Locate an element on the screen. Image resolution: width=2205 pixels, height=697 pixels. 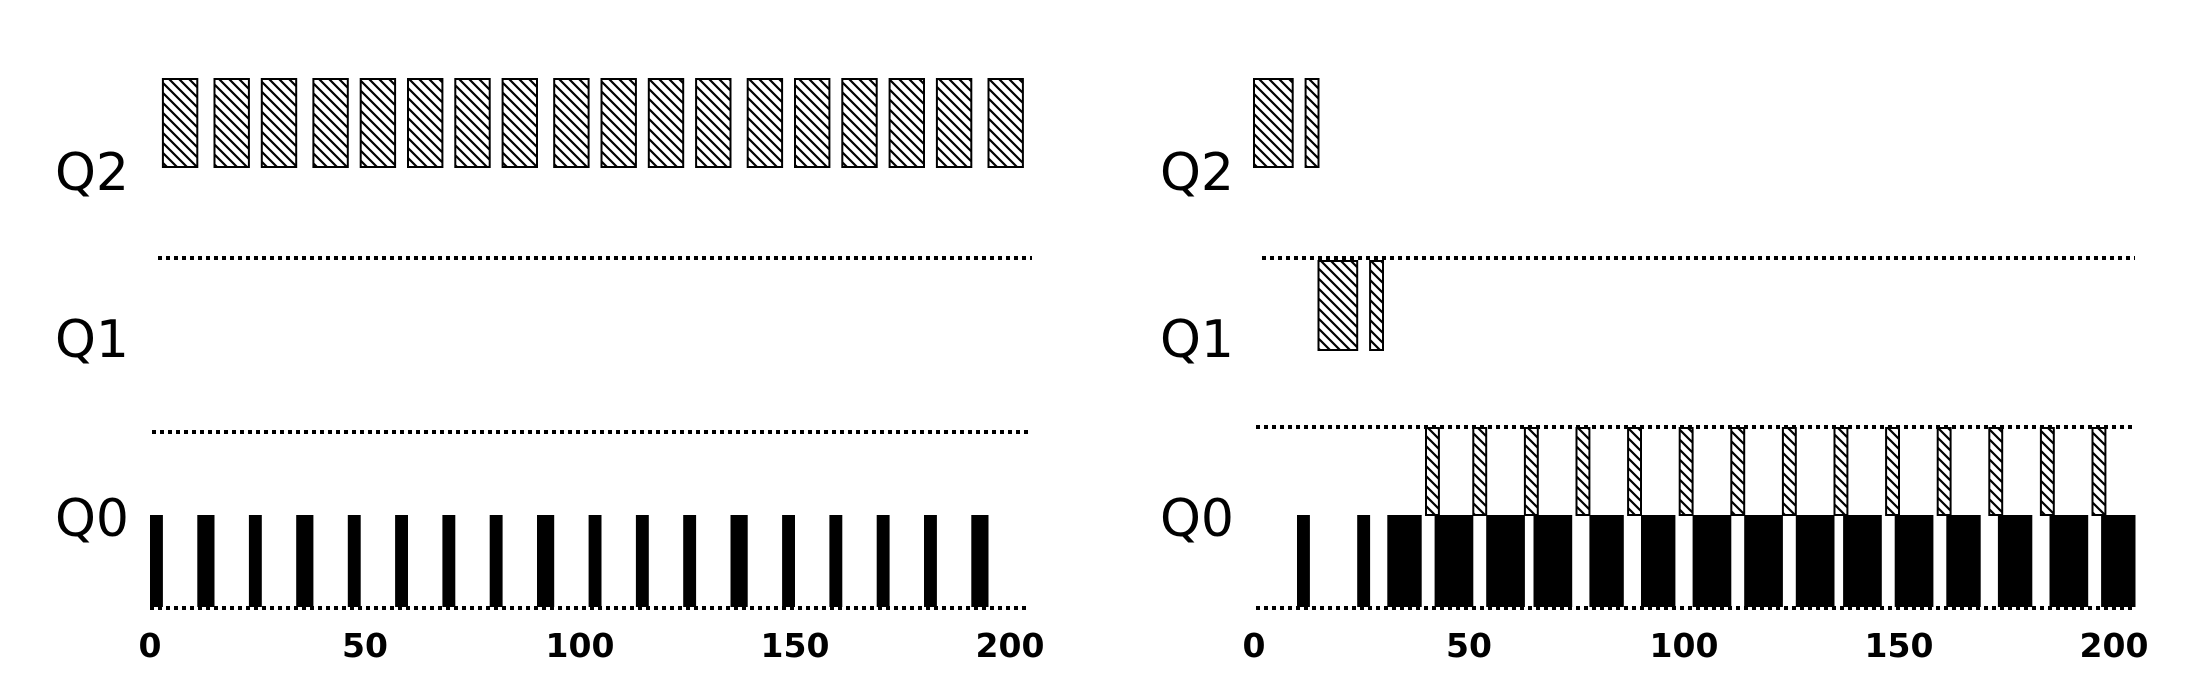
left-tick-0: 0 is located at coordinates (150, 645).